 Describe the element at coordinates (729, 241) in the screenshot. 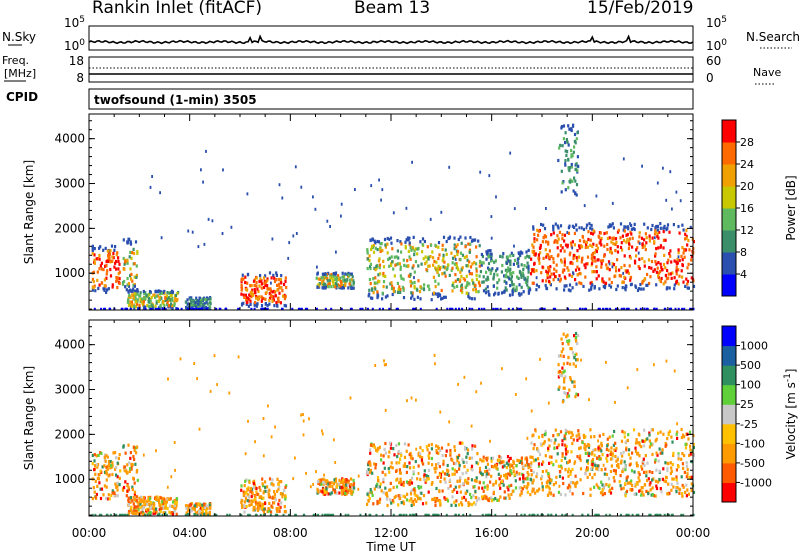

I see `power-colorbar-segment` at that location.